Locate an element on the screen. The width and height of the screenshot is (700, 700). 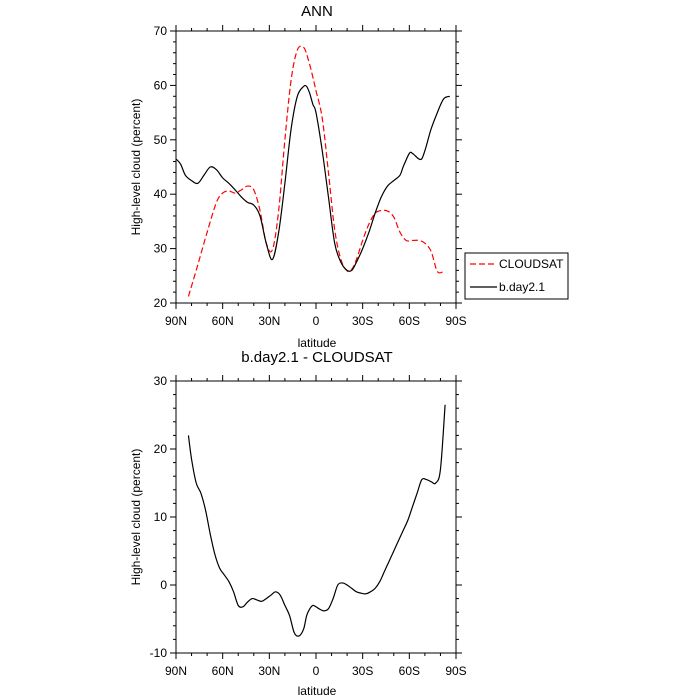
legend-label-cloudsat: CLOUDSAT is located at coordinates (531, 264).